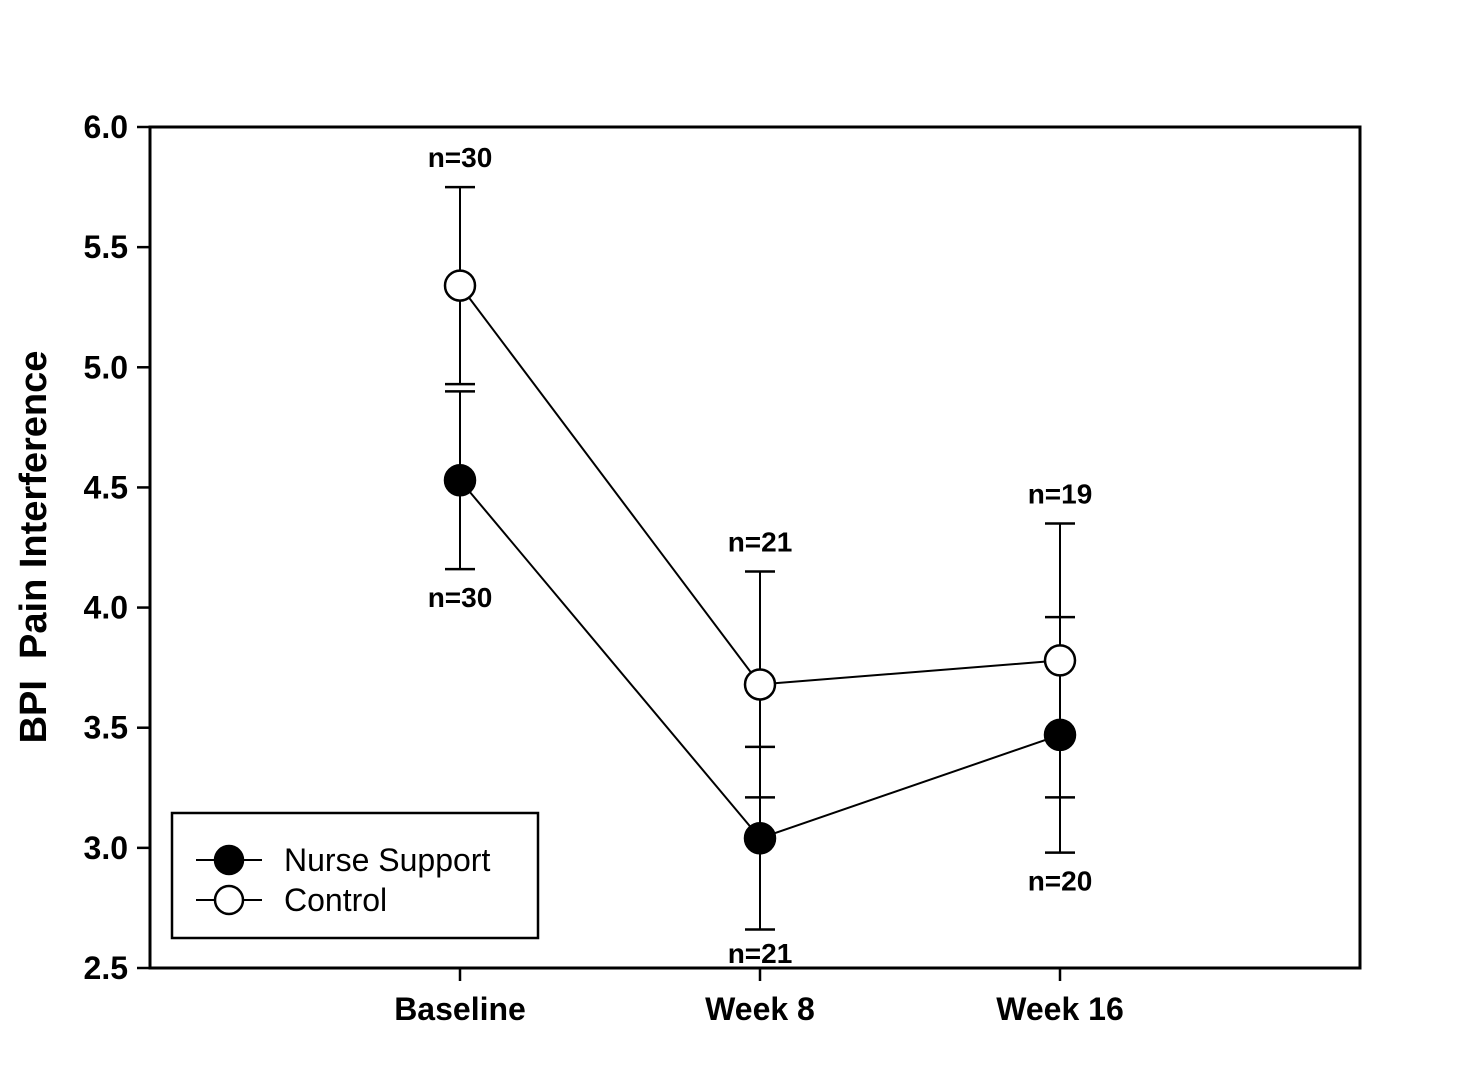  I want to click on y-axis-tick-label: 2.5, so click(106, 968).